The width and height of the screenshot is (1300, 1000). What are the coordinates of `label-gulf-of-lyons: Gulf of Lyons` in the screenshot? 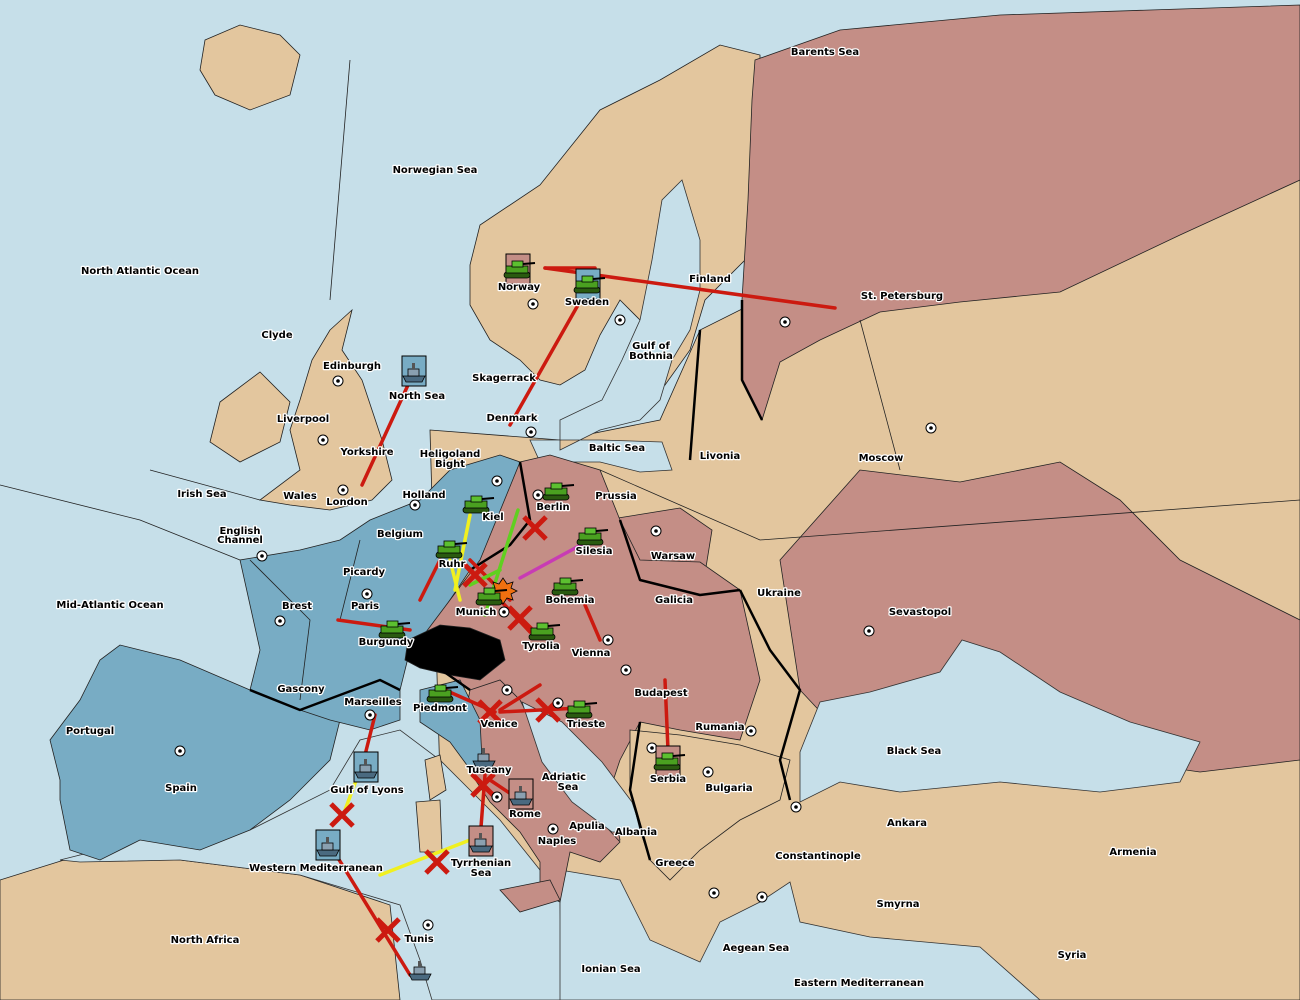 It's located at (366, 790).